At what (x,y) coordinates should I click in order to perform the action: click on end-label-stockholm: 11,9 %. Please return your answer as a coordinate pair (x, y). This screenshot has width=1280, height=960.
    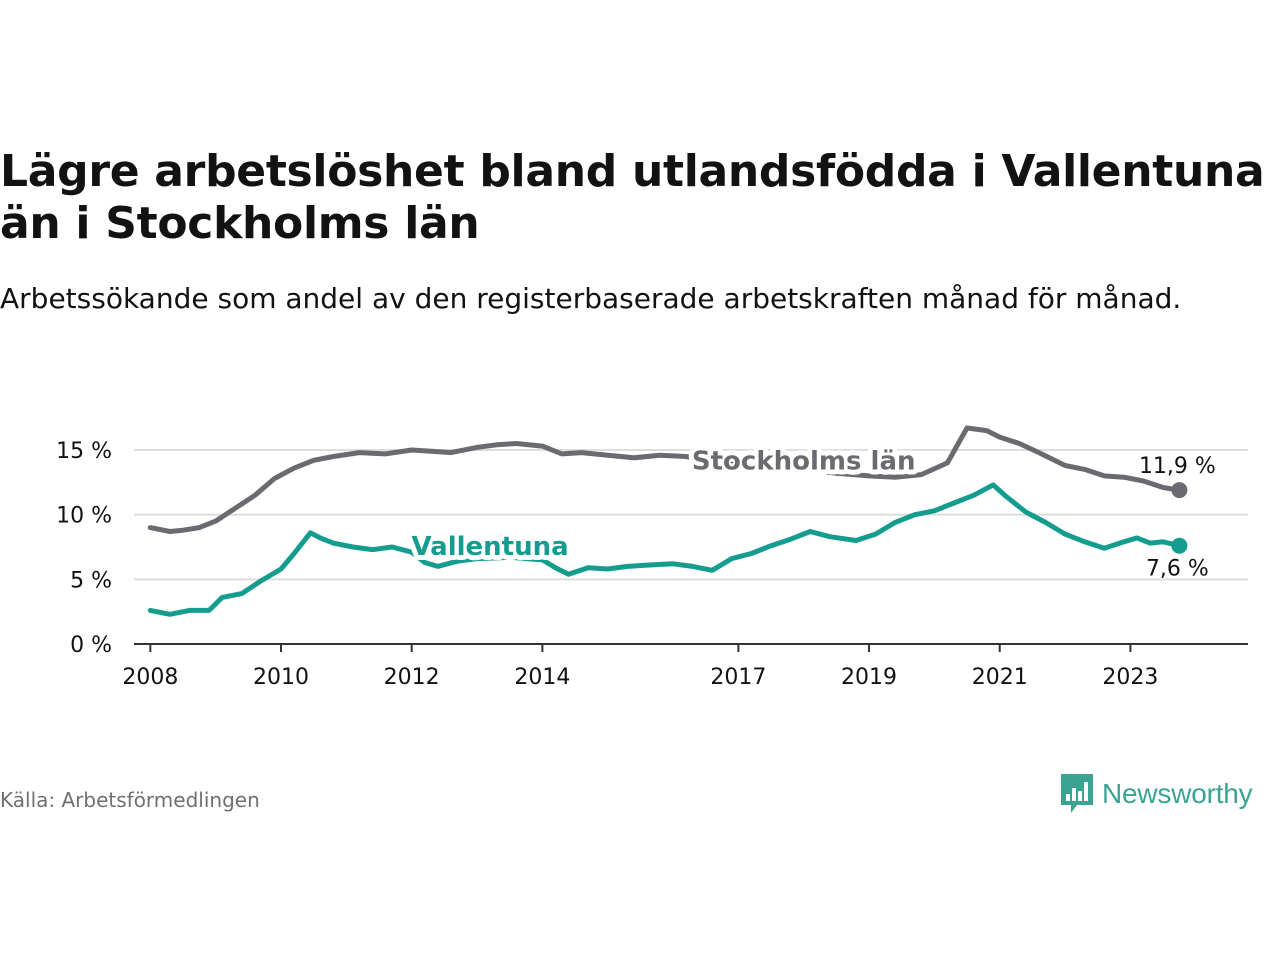
    Looking at the image, I should click on (1177, 466).